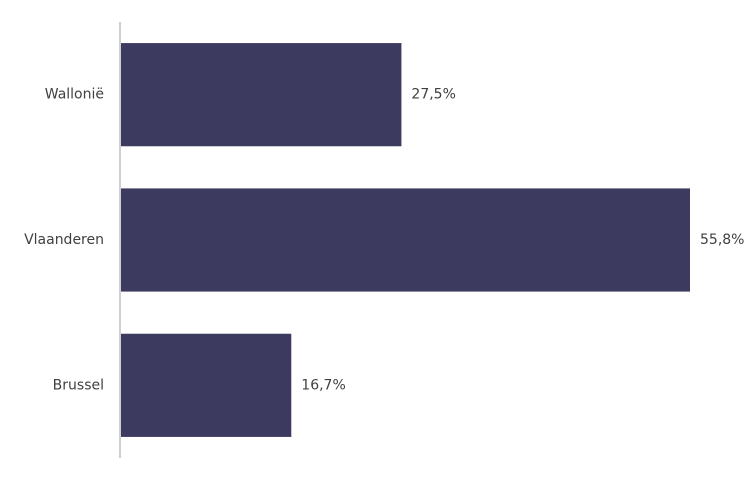  I want to click on value-label: 16,7%, so click(323, 385).